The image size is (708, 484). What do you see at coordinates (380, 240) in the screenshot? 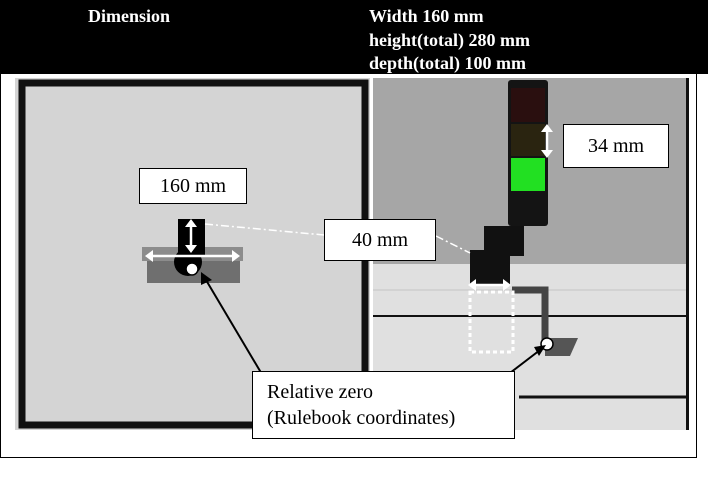
I see `depth-callout: 40 mm` at bounding box center [380, 240].